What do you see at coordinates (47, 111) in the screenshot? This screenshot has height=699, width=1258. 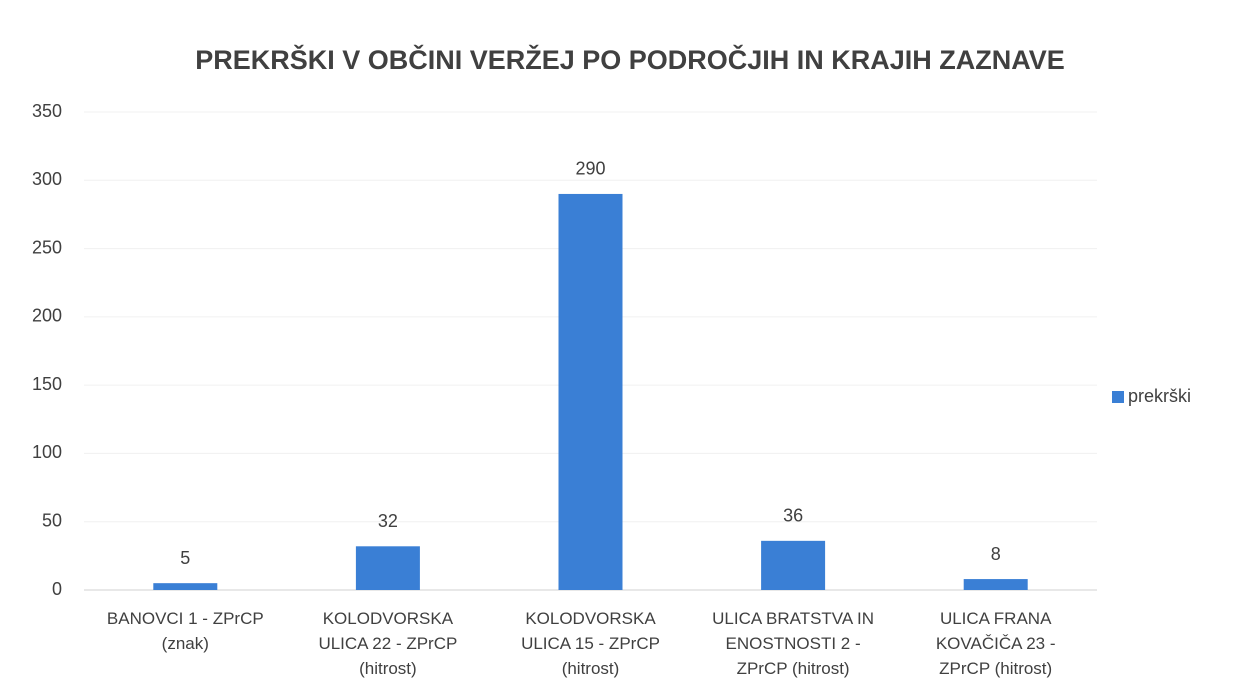 I see `y-tick-label: 350` at bounding box center [47, 111].